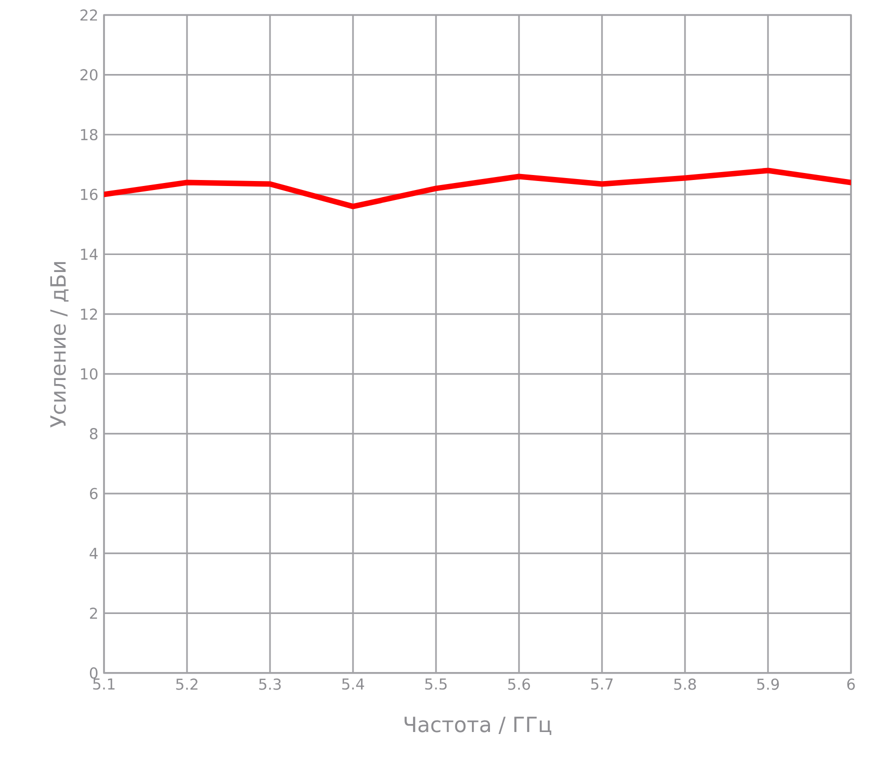  What do you see at coordinates (89, 314) in the screenshot?
I see `y-tick-label: 12` at bounding box center [89, 314].